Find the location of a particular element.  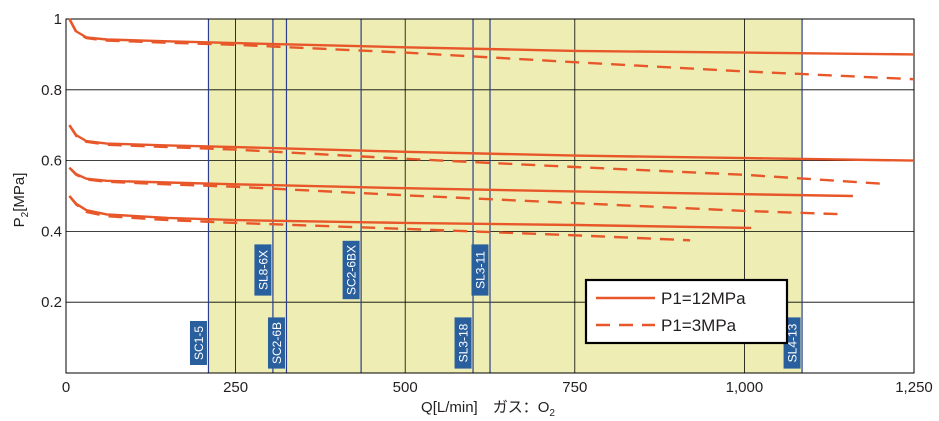

y-label-main: P is located at coordinates (19, 222).